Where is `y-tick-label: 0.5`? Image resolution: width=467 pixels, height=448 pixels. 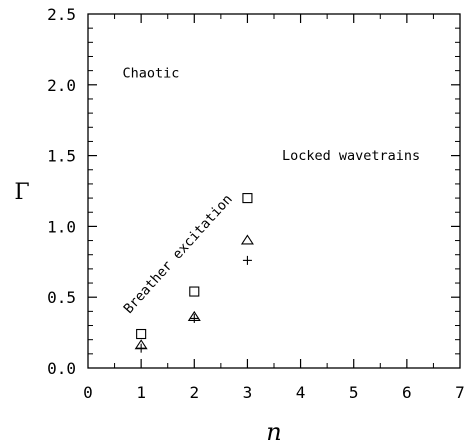 y-tick-label: 0.5 is located at coordinates (61, 297).